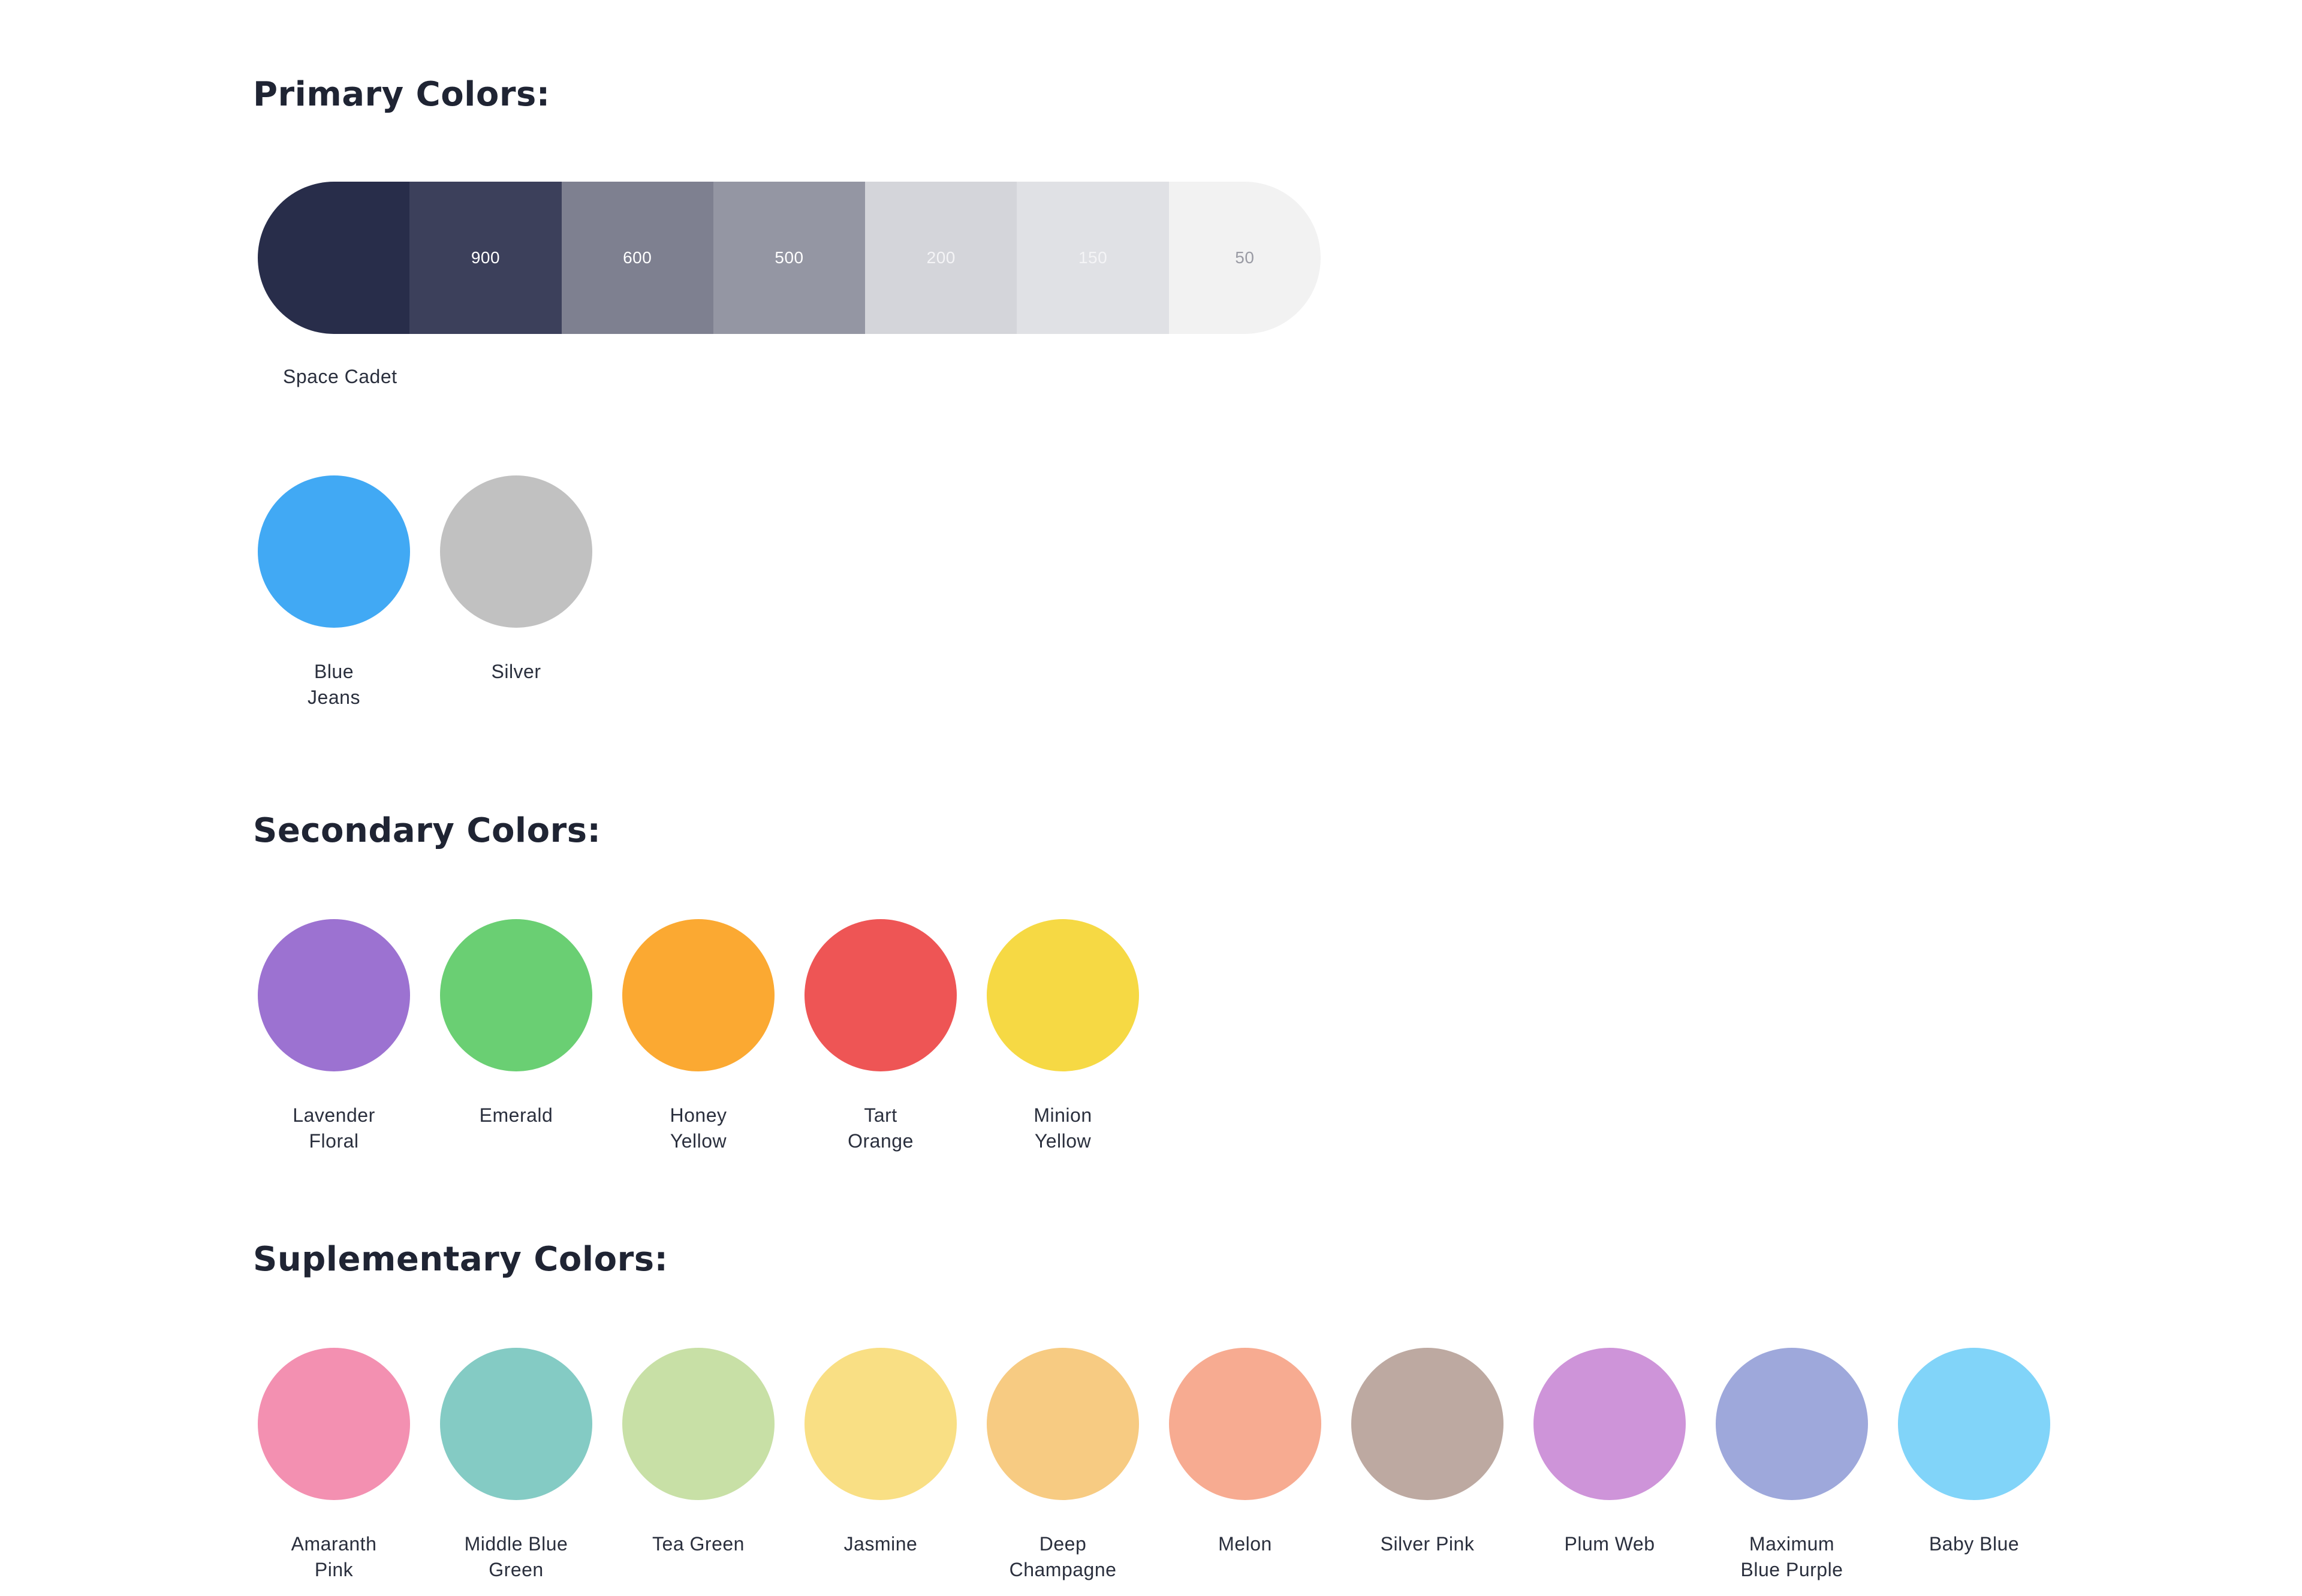  I want to click on color-name-label: Middle Blue Green, so click(516, 1556).